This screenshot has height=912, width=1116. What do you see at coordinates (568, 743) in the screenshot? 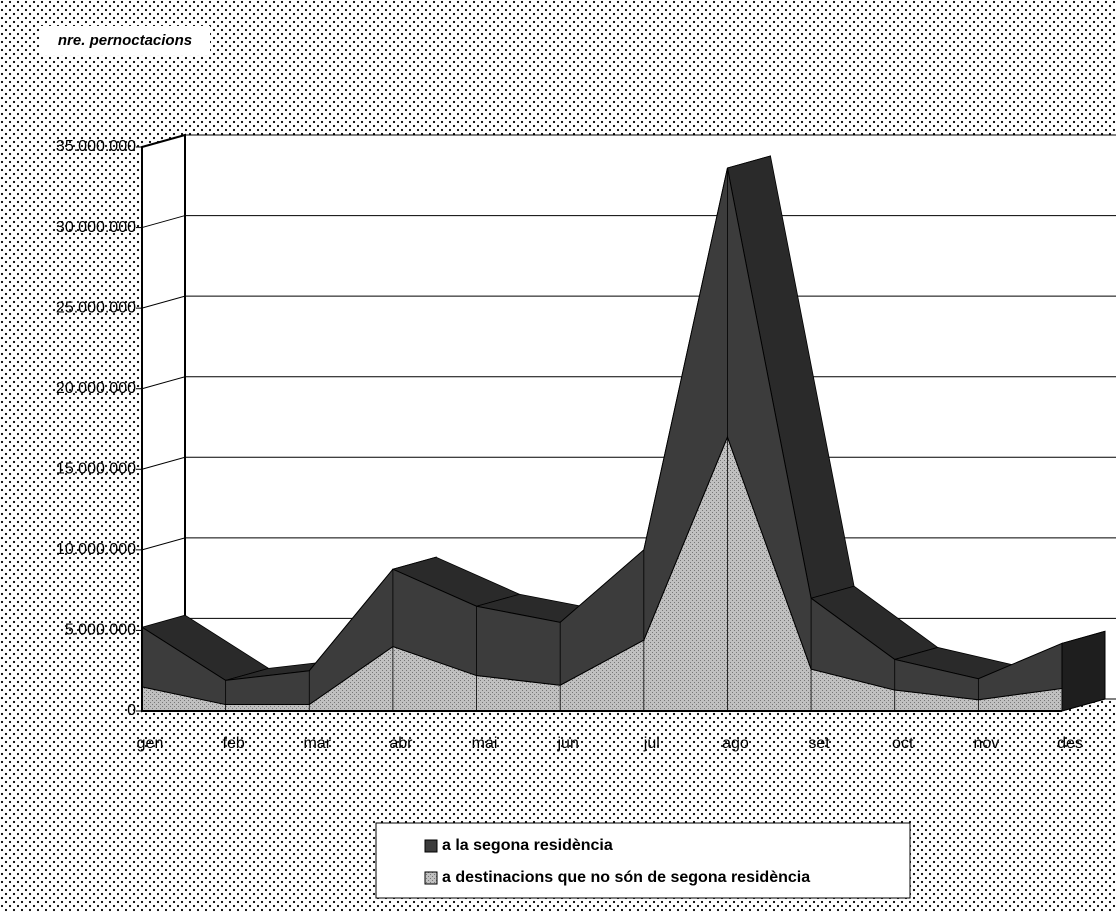
I see `x-tick-label: jun` at bounding box center [568, 743].